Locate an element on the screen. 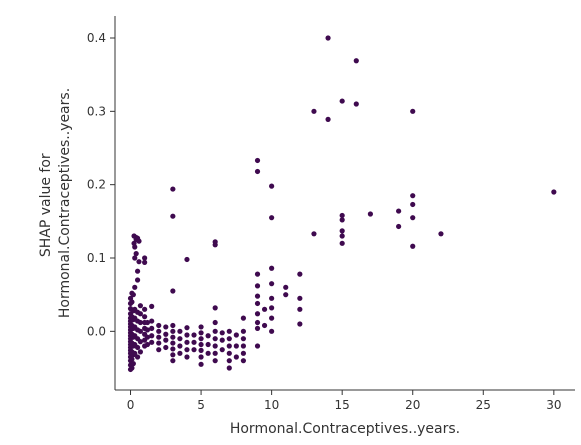 The image size is (581, 445). x-tick-label: 30 is located at coordinates (553, 405).